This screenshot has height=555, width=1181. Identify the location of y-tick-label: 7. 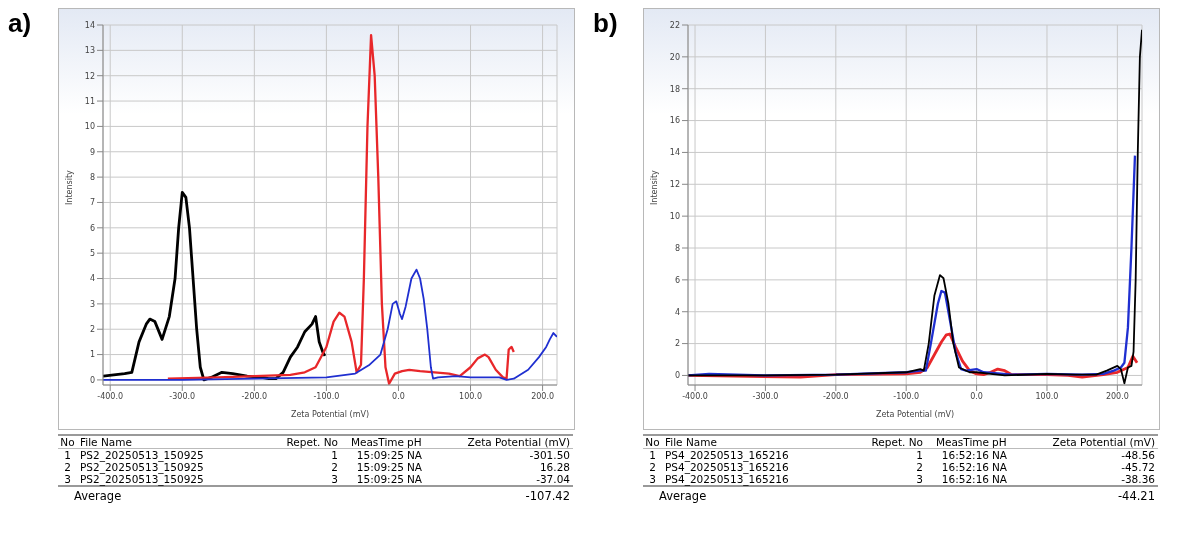
(92, 203).